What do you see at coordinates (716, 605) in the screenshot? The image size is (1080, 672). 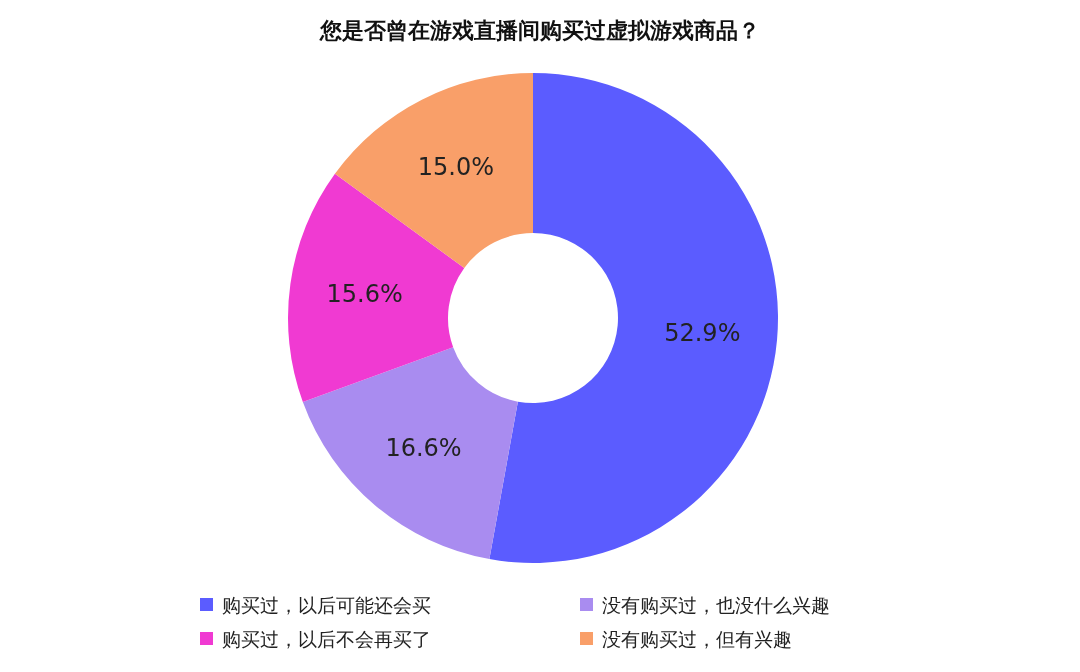 I see `legend-label: 没有购买过，也没什么兴趣` at bounding box center [716, 605].